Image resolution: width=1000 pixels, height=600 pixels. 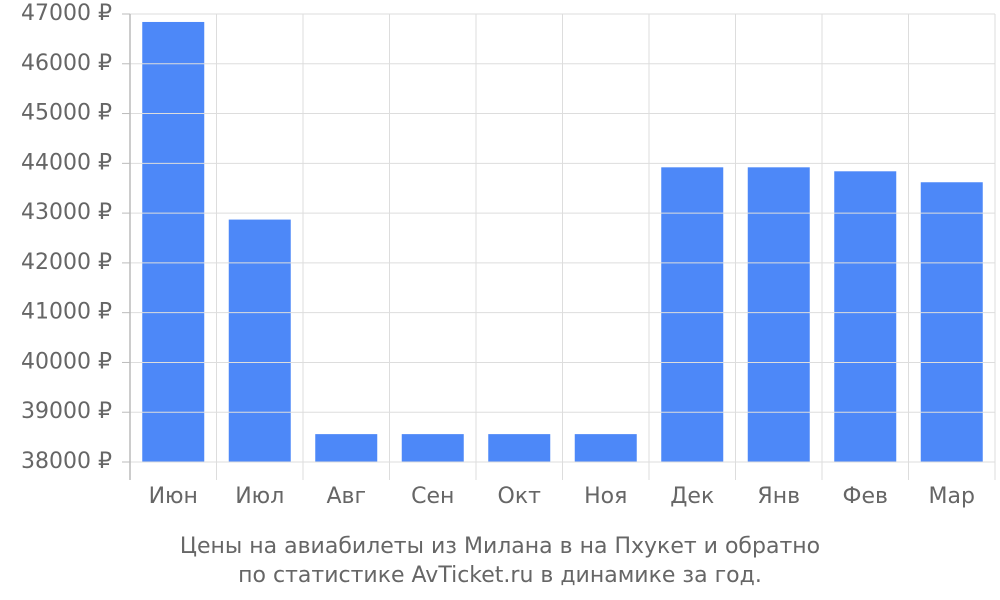 What do you see at coordinates (66, 262) in the screenshot?
I see `y-tick-label: 42000 ₽` at bounding box center [66, 262].